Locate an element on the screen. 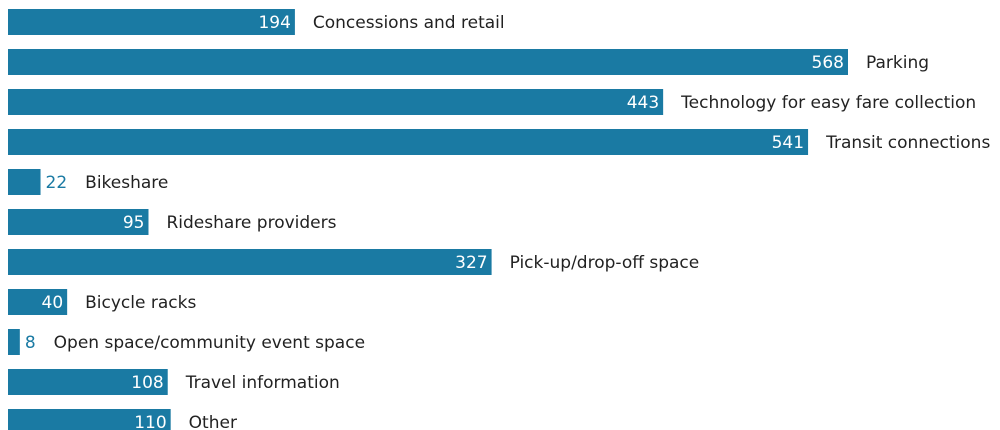 The width and height of the screenshot is (1000, 430). value-label: 327 is located at coordinates (471, 263).